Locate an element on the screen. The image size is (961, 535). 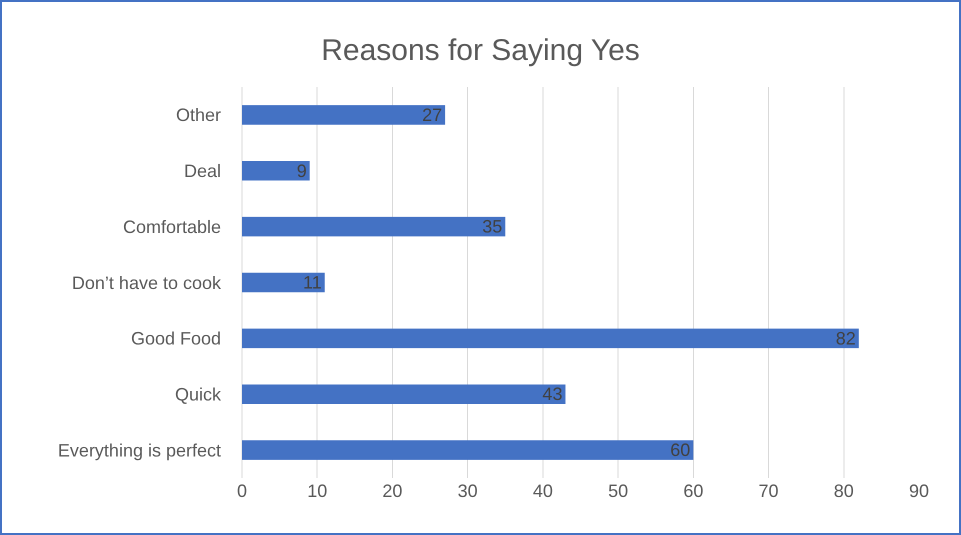
x-tick-label: 0 is located at coordinates (242, 491).